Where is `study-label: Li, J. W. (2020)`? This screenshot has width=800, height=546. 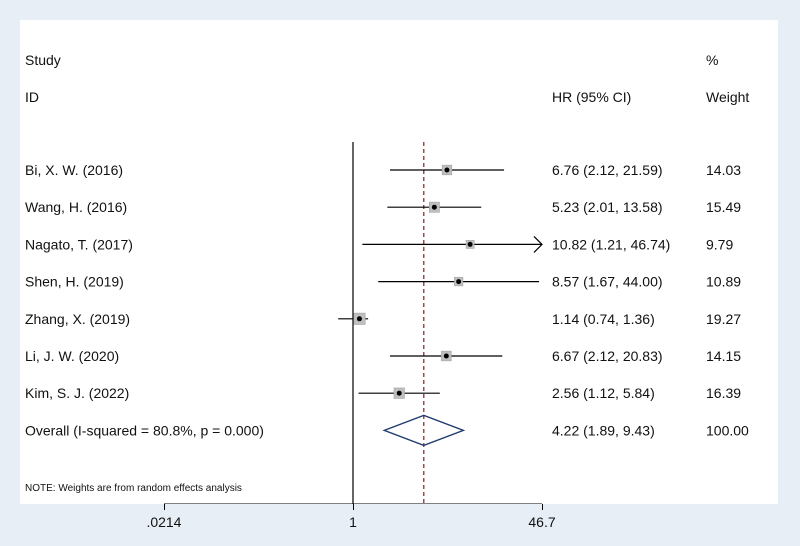
study-label: Li, J. W. (2020) is located at coordinates (72, 356).